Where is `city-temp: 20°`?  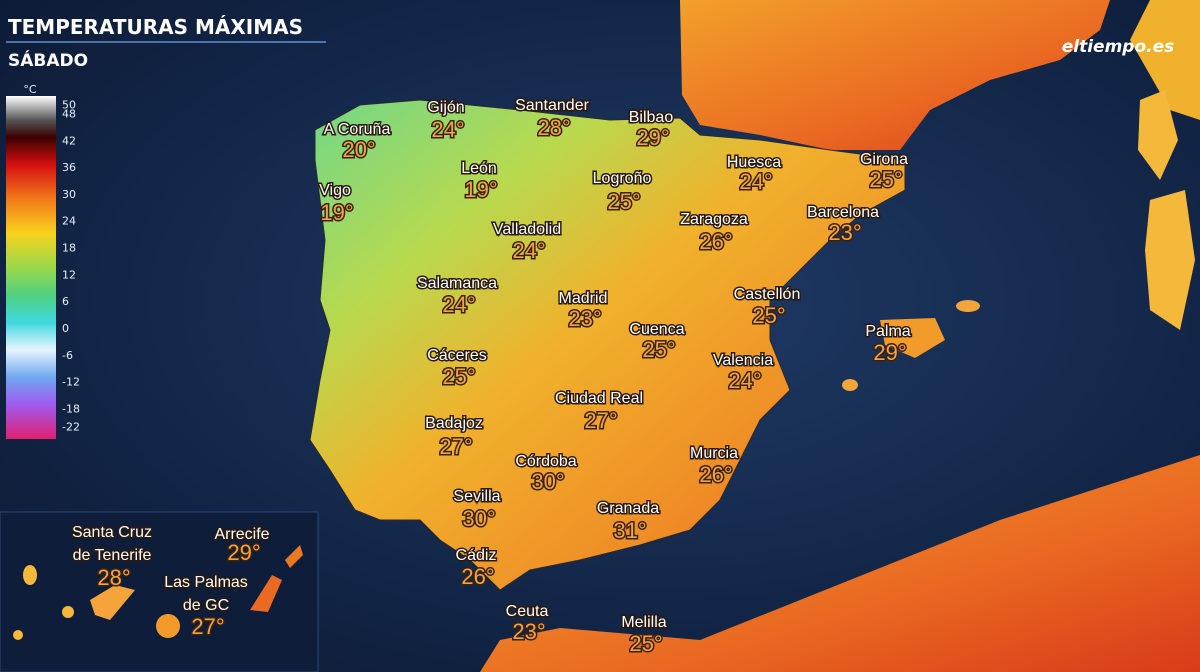
city-temp: 20° is located at coordinates (358, 149).